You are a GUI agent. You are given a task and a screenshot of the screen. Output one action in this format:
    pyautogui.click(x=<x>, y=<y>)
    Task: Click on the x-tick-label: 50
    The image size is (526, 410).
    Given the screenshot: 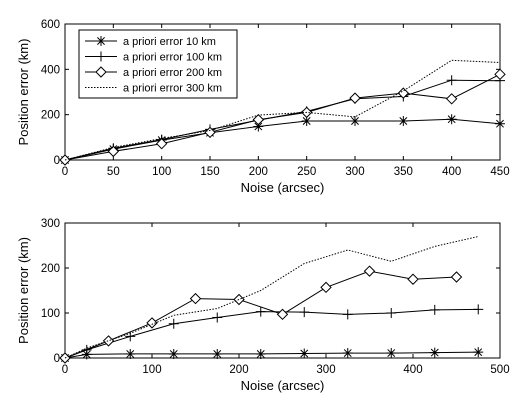 What is the action you would take?
    pyautogui.click(x=113, y=172)
    